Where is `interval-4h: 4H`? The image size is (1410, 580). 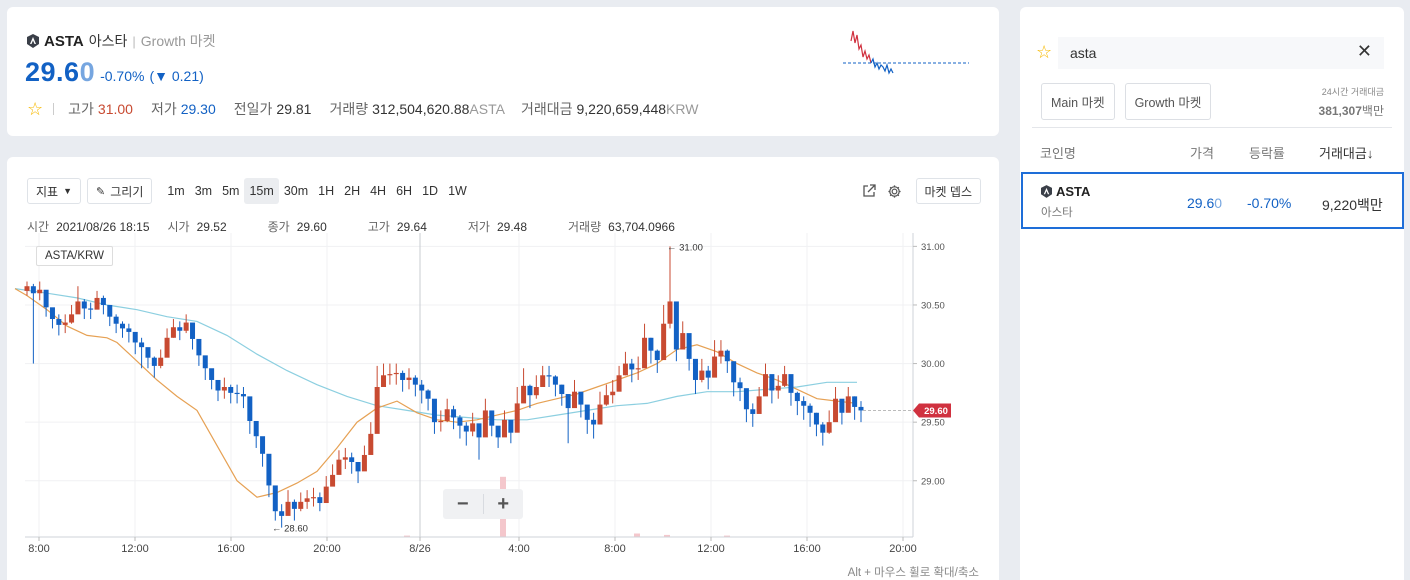 interval-4h: 4H is located at coordinates (378, 191).